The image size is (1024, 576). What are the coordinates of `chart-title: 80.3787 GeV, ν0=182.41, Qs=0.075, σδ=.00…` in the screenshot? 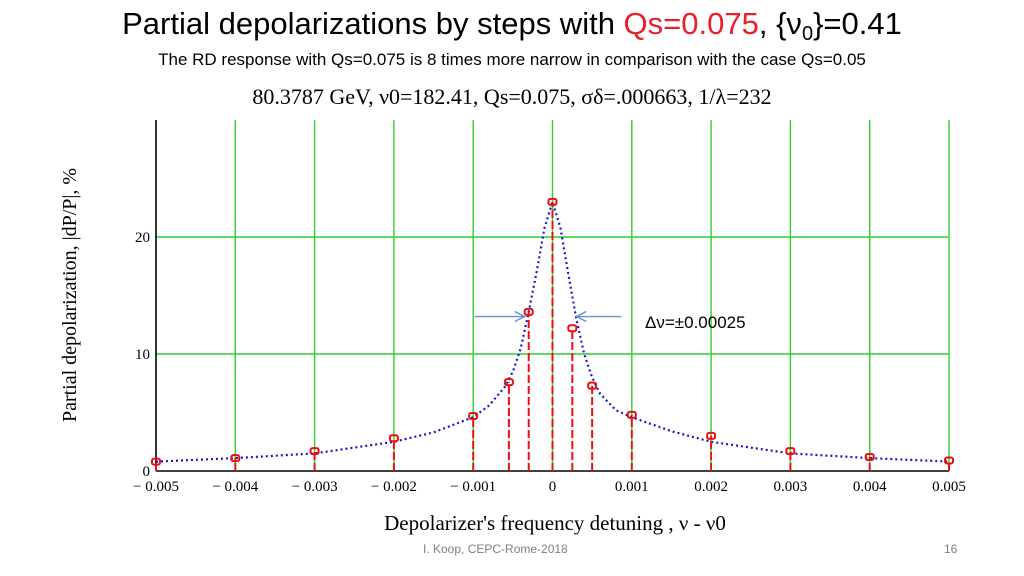 It's located at (512, 96).